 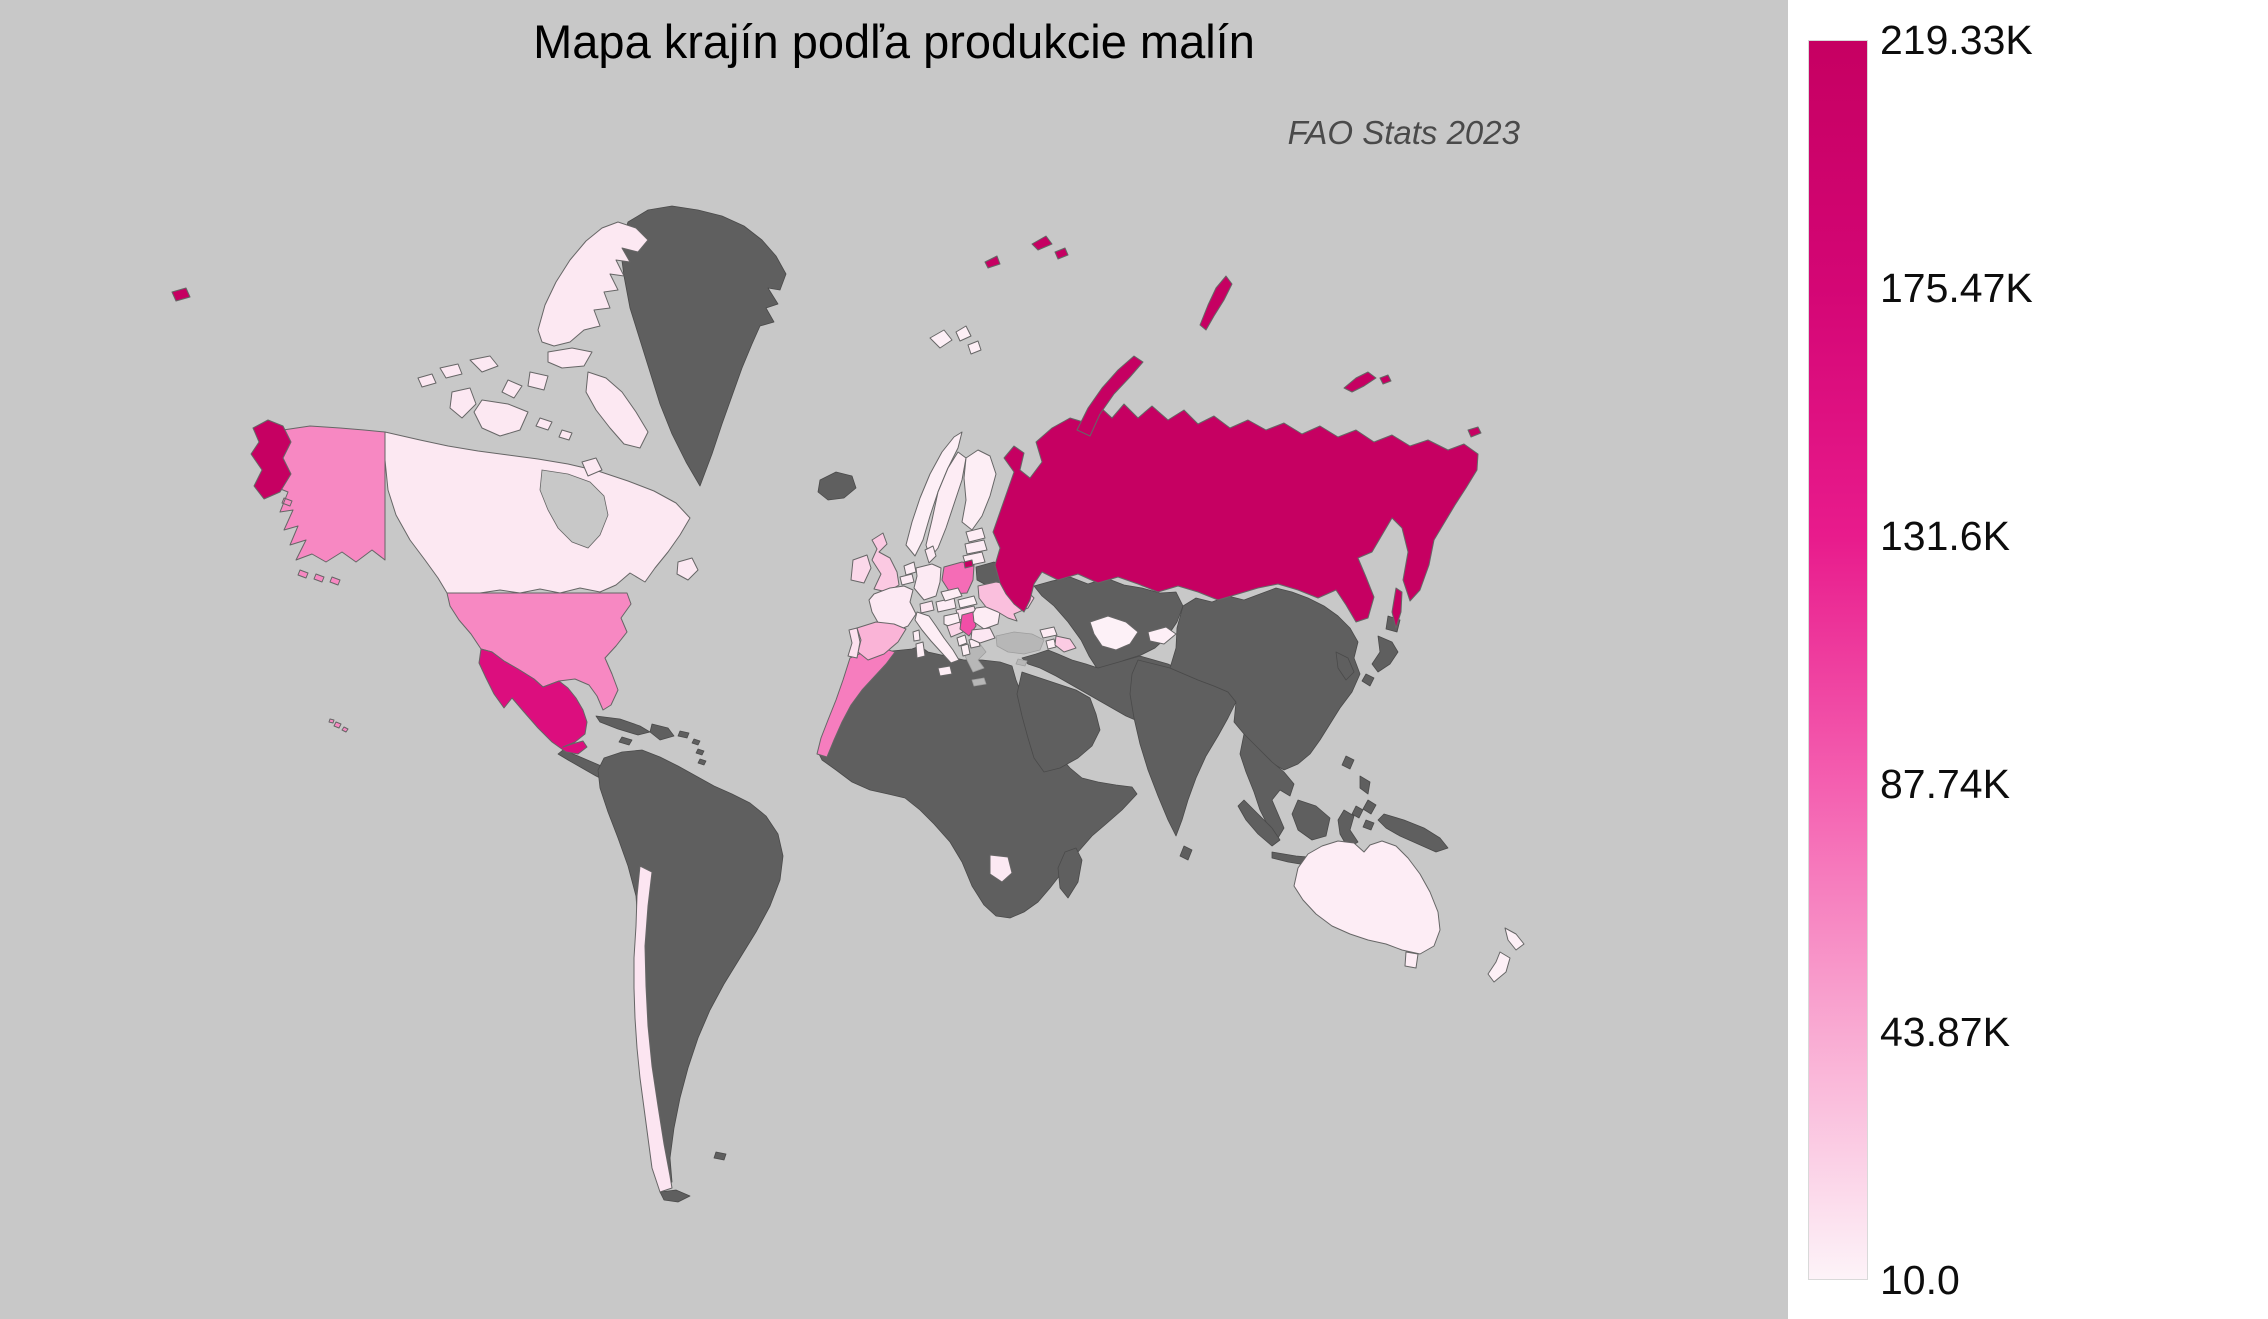 What do you see at coordinates (653, 1029) in the screenshot?
I see `country-chile` at bounding box center [653, 1029].